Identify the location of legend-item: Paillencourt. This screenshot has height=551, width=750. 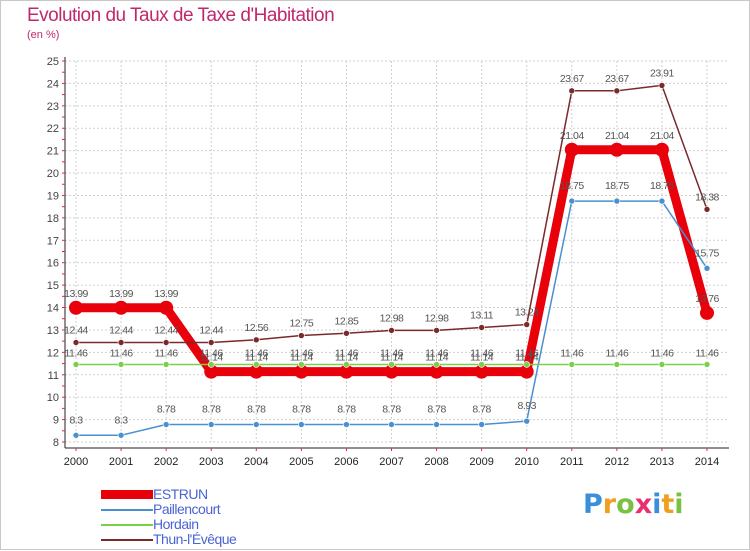
(216, 509).